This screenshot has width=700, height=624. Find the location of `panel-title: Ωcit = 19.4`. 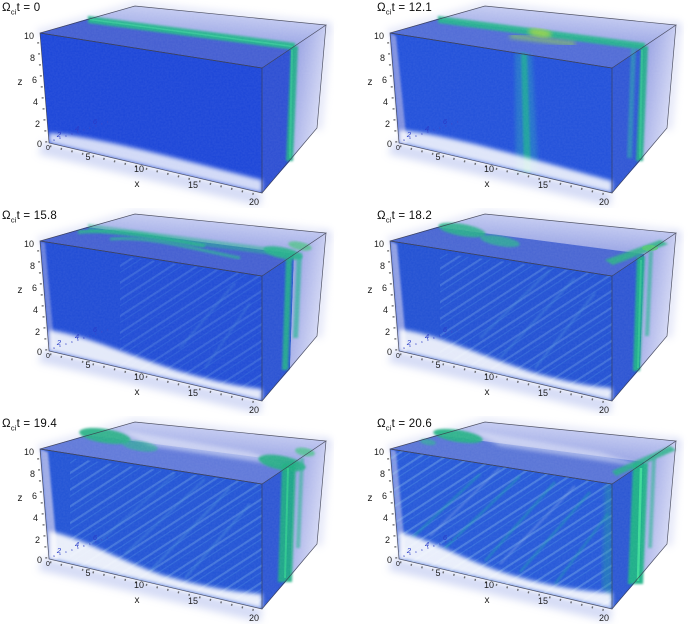

panel-title: Ωcit = 19.4 is located at coordinates (29, 425).